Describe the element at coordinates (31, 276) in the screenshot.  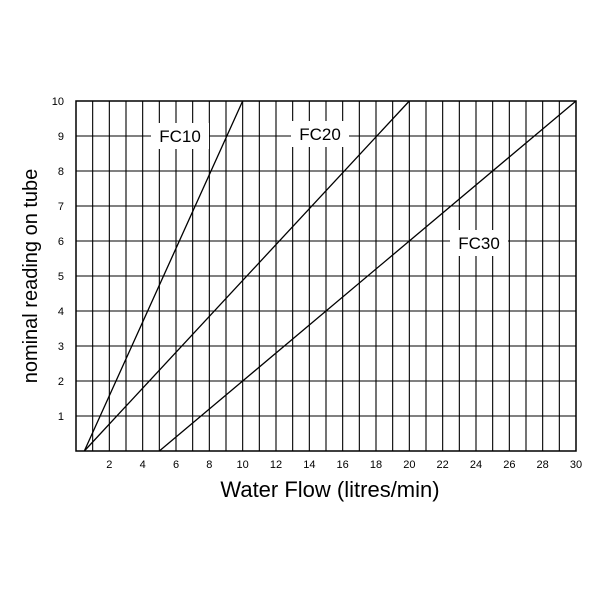
I see `y-axis-title: nominal reading on tube` at that location.